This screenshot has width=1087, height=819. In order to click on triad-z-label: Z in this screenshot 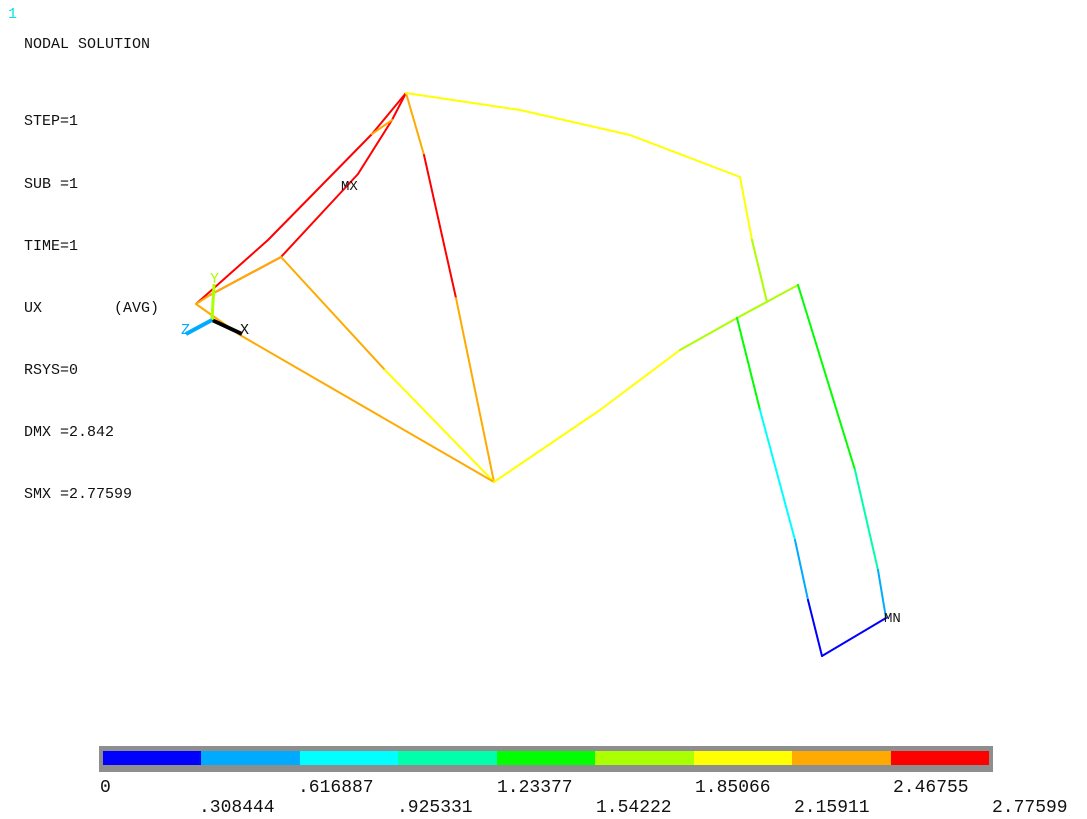, I will do `click(185, 330)`.